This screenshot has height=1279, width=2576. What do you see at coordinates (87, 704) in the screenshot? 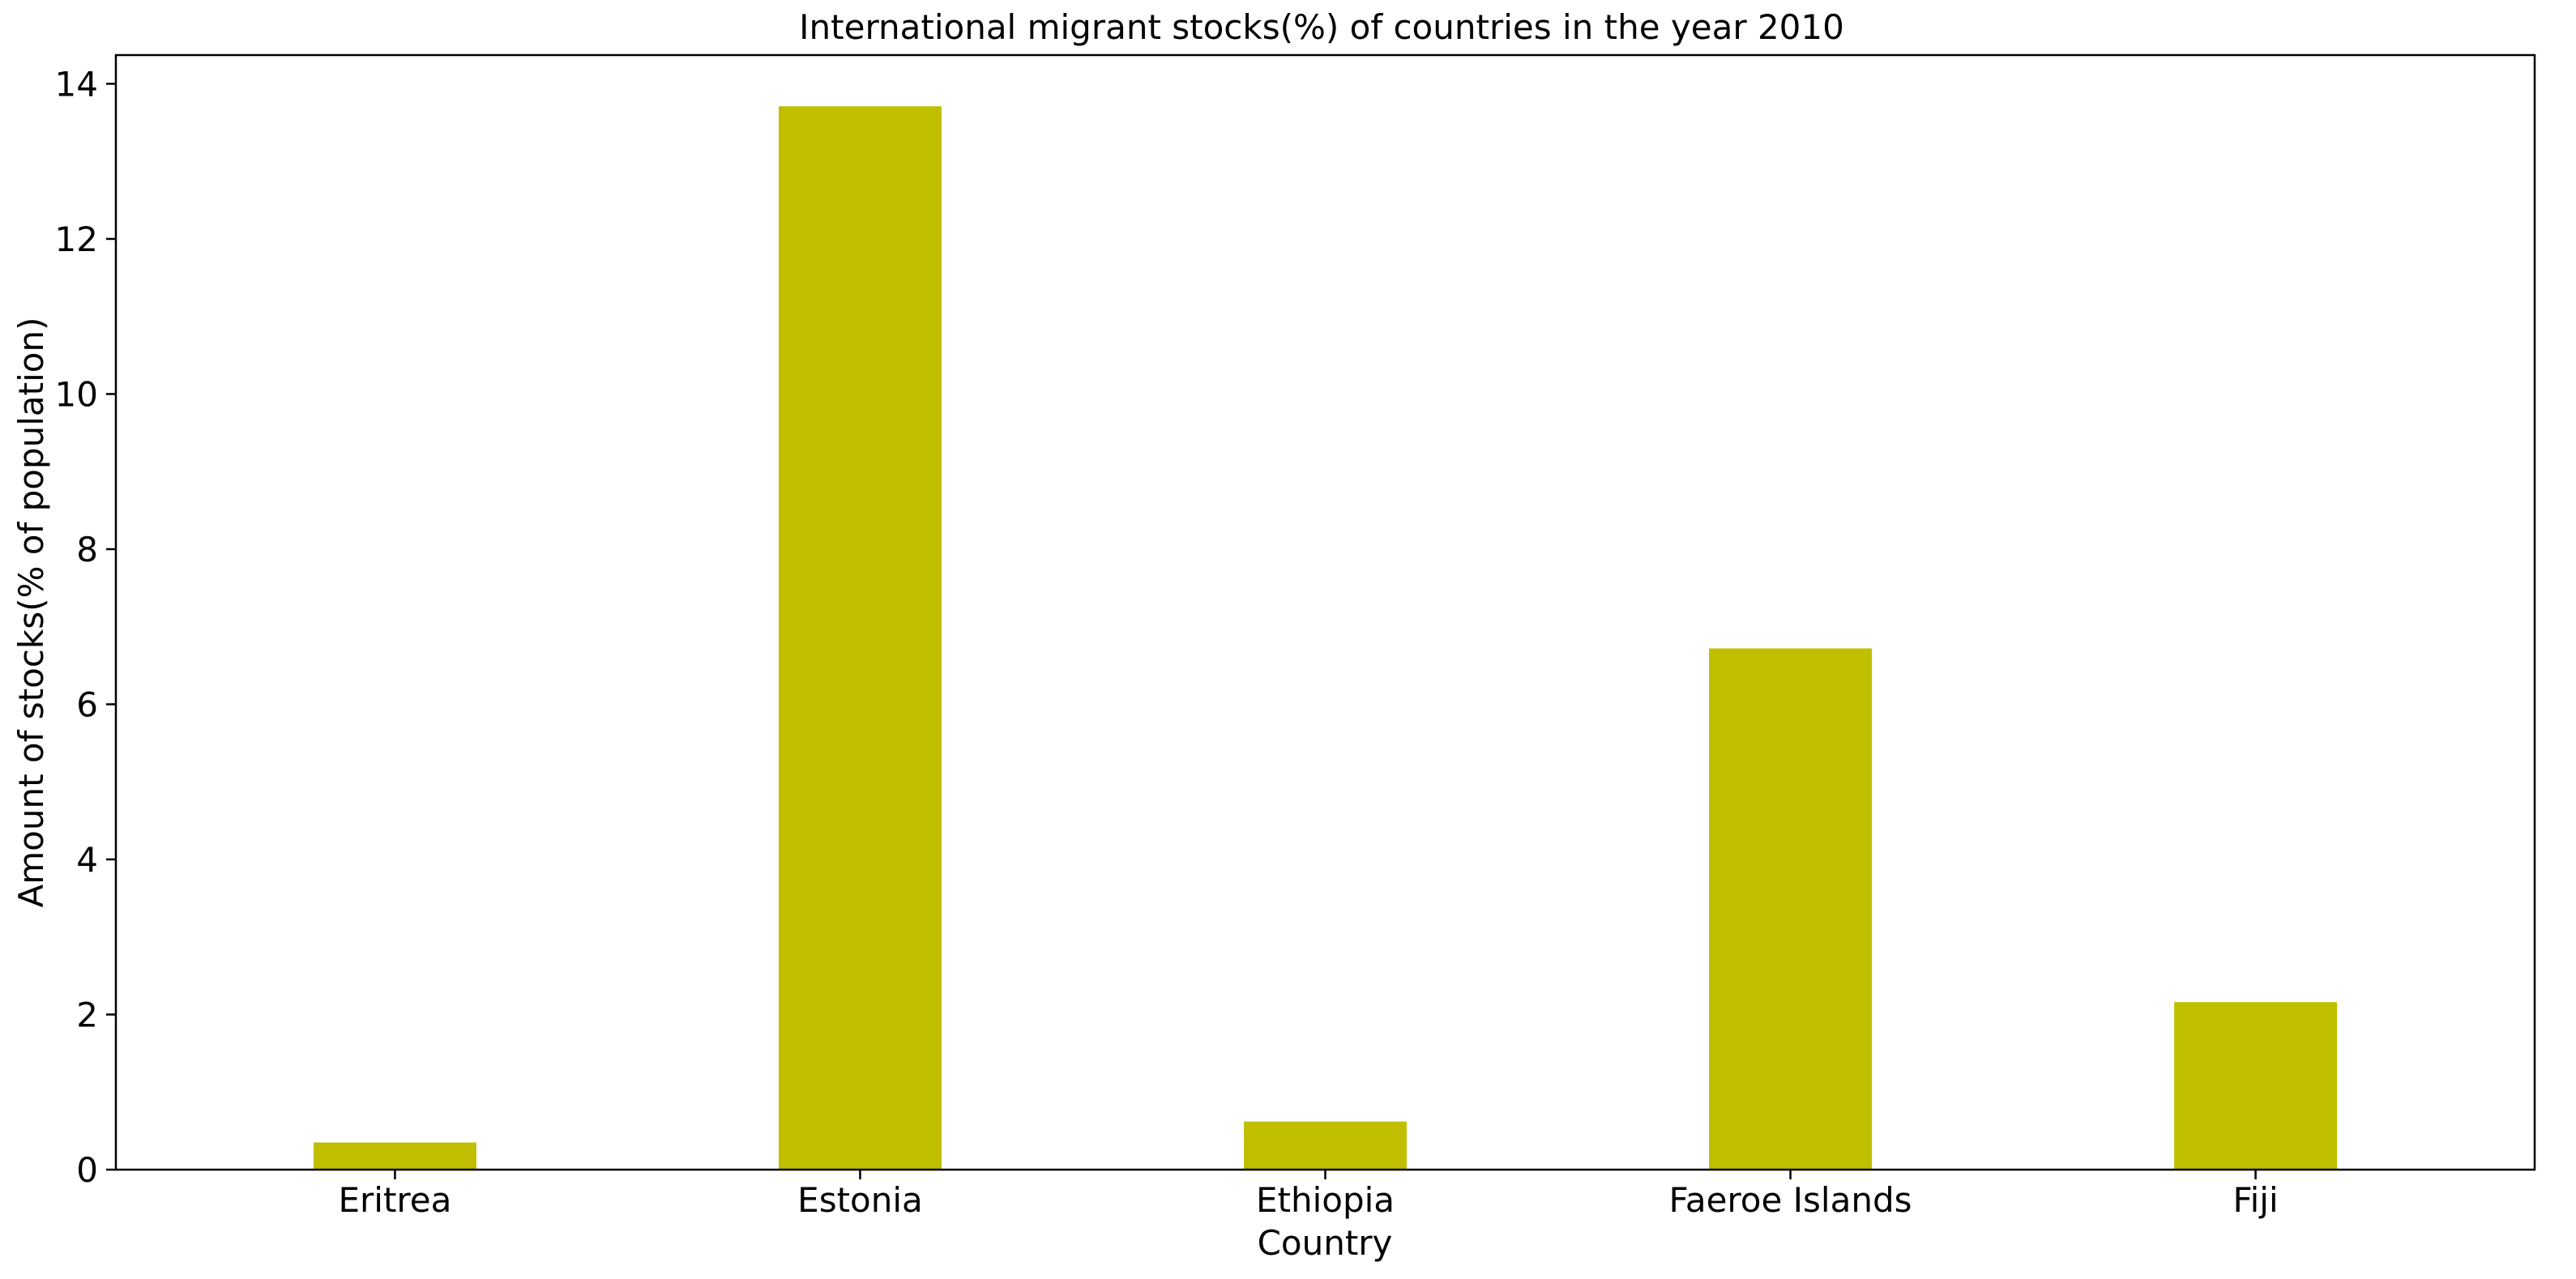
I see `y-tick-label: 6` at bounding box center [87, 704].